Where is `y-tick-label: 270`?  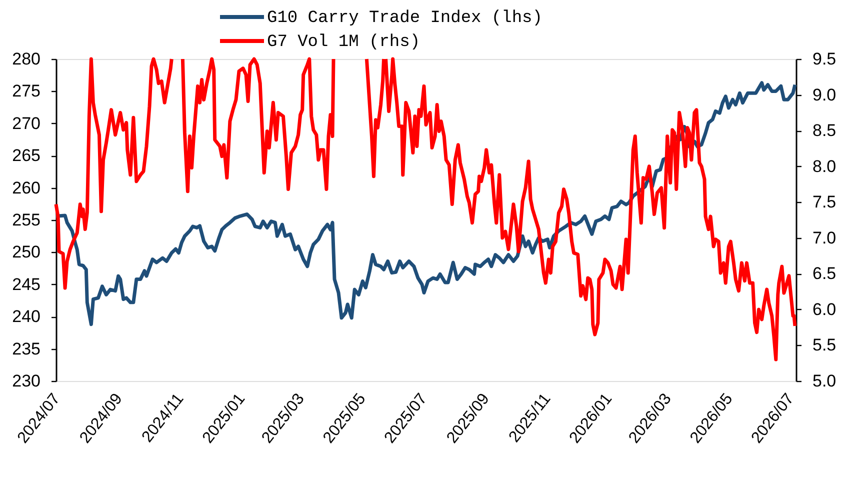 y-tick-label: 270 is located at coordinates (26, 123).